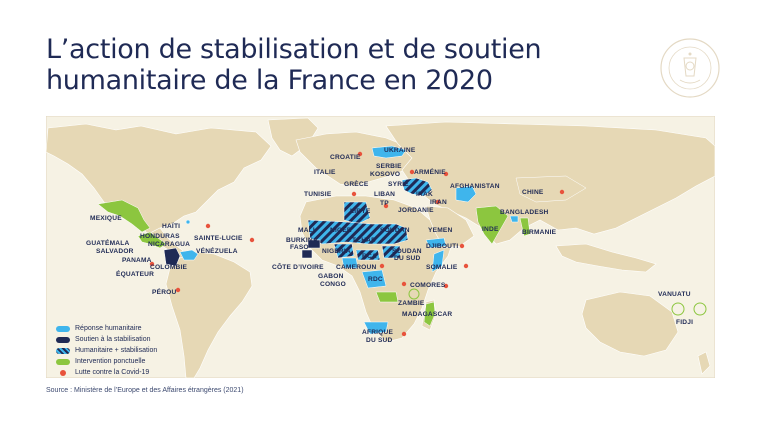 The height and width of the screenshot is (427, 760). I want to click on label-afrique-du-sud-2: DU SUD, so click(379, 340).